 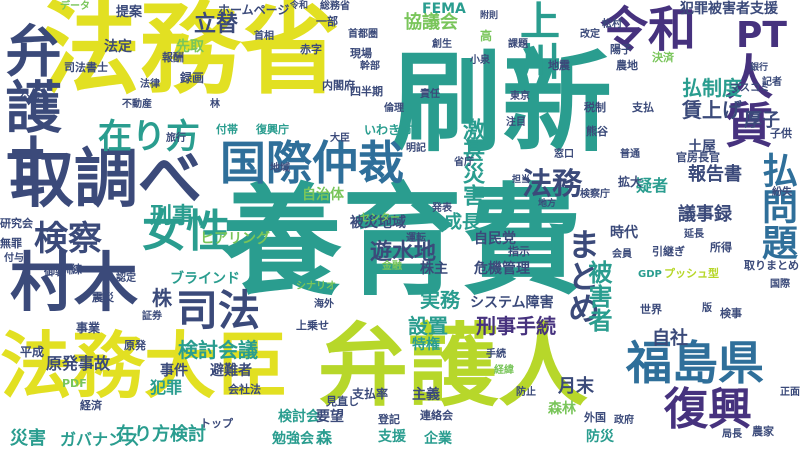 What do you see at coordinates (790, 392) in the screenshot?
I see `cloud-word: 正面` at bounding box center [790, 392].